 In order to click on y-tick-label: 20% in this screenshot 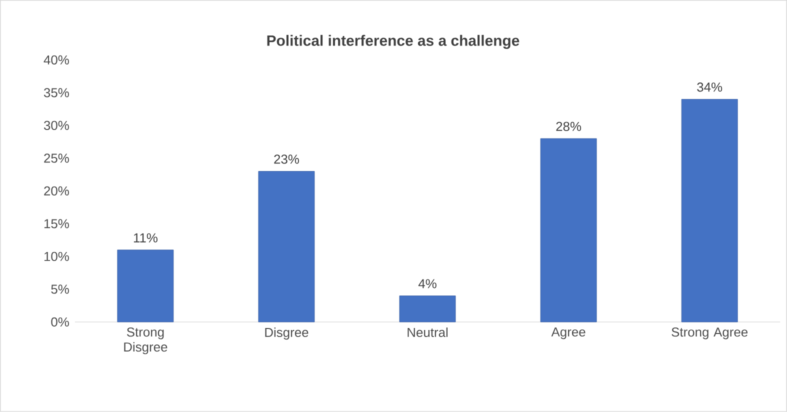, I will do `click(56, 191)`.